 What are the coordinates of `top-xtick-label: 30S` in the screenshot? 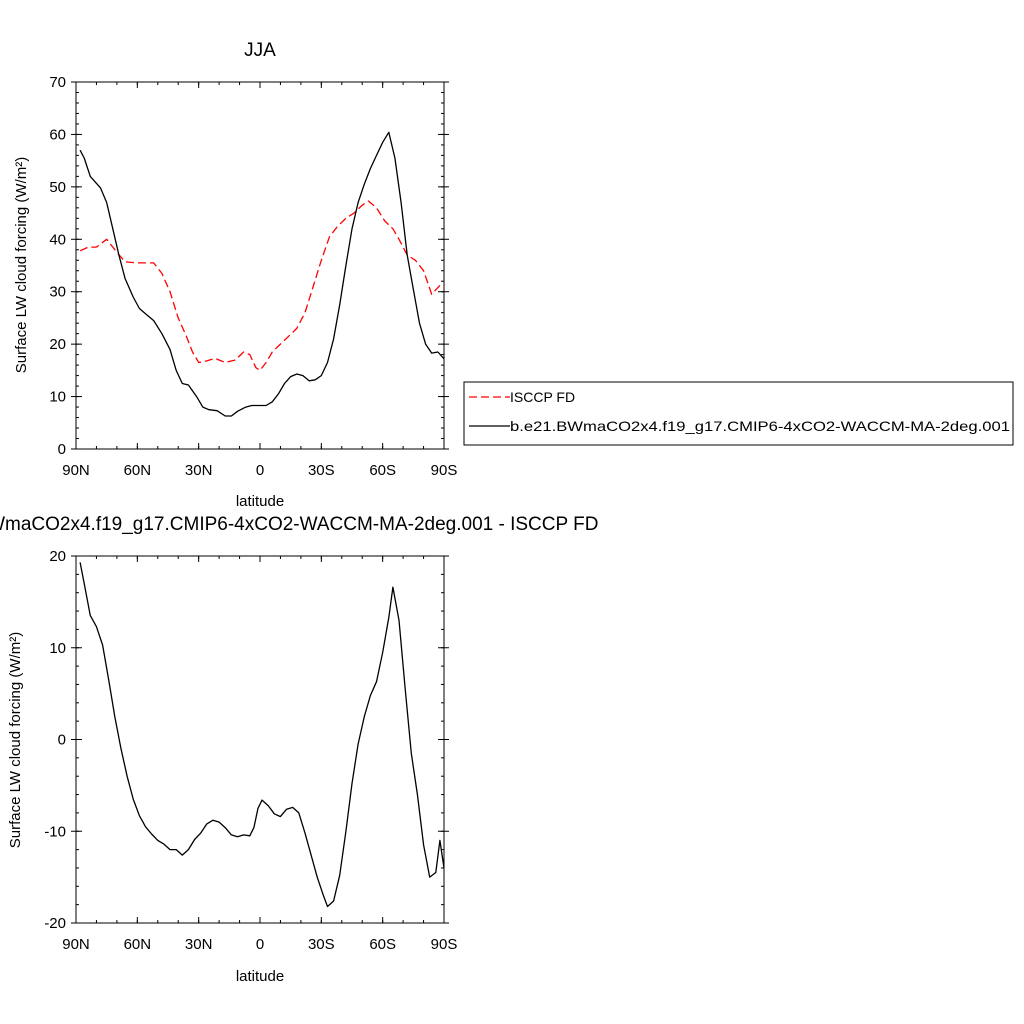 It's located at (321, 470).